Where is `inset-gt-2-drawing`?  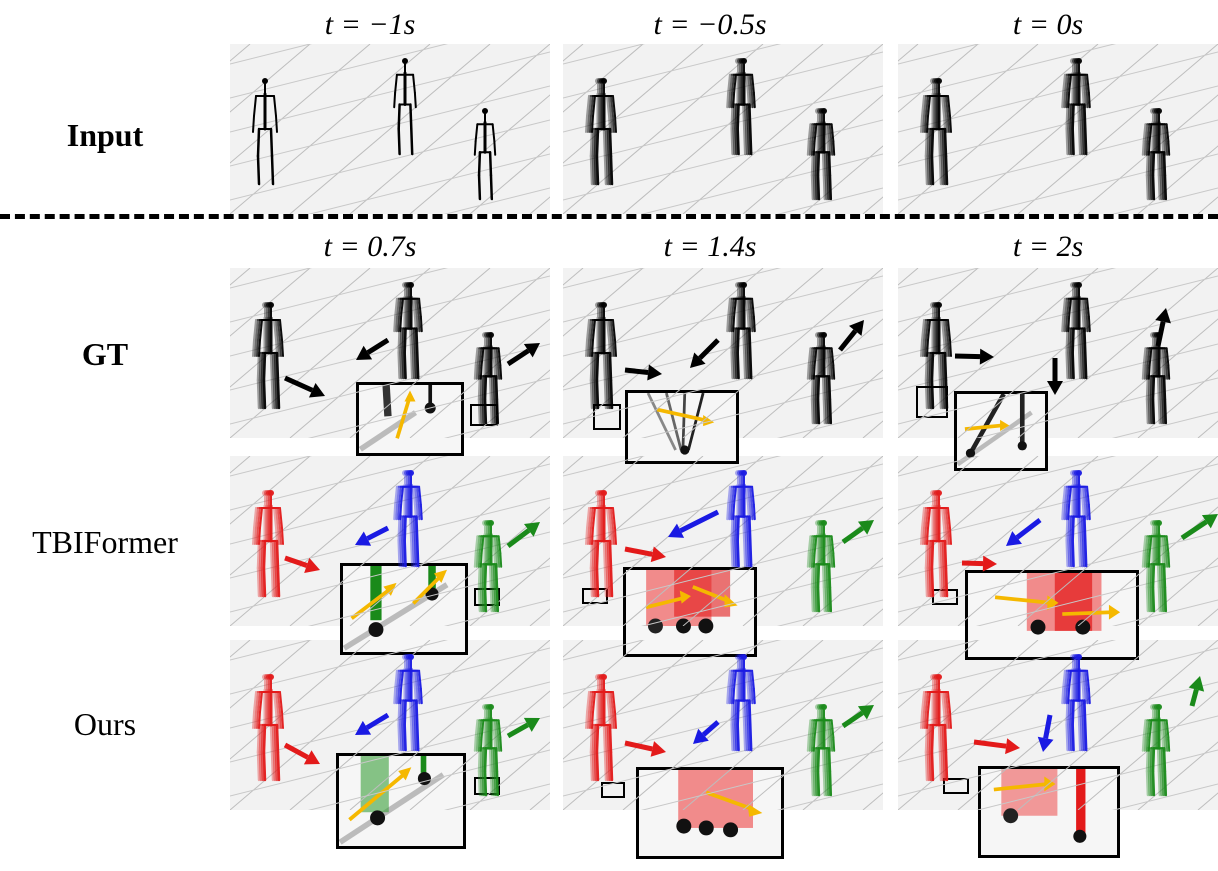 inset-gt-2-drawing is located at coordinates (680, 424).